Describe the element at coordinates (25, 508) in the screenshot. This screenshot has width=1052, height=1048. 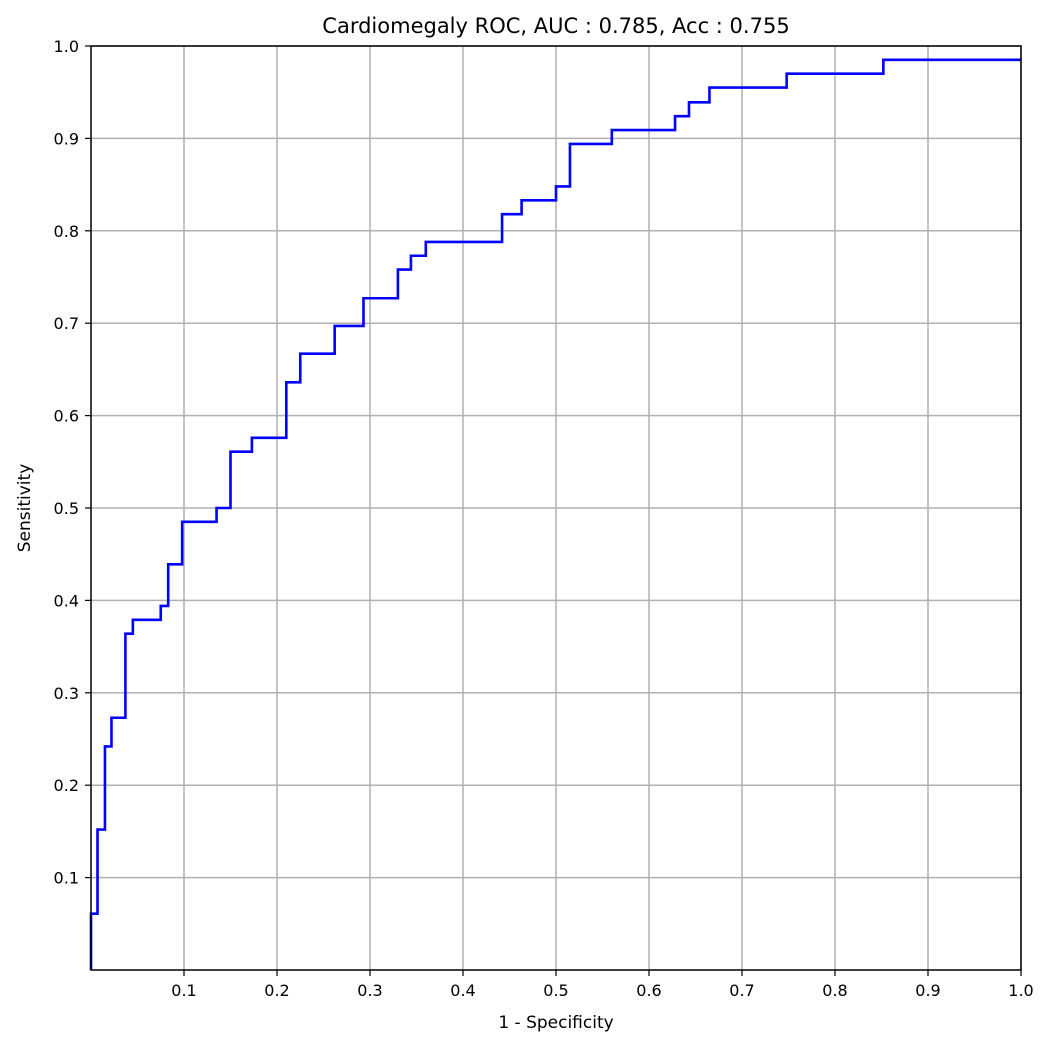
I see `y-axis-label: Sensitivity` at that location.